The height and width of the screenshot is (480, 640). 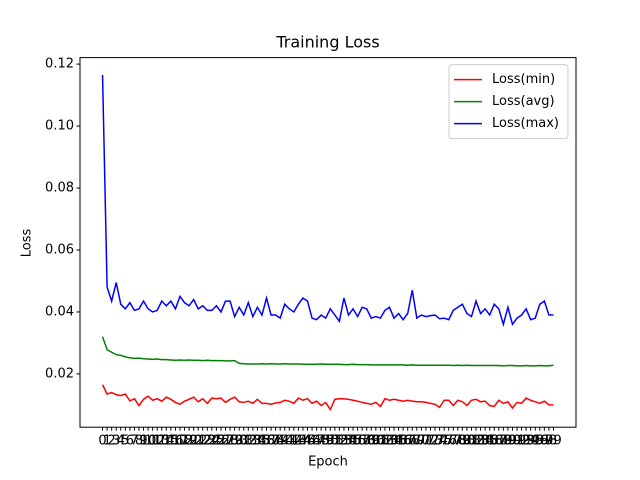 I want to click on x-tick-label: 73, so click(x=435, y=441).